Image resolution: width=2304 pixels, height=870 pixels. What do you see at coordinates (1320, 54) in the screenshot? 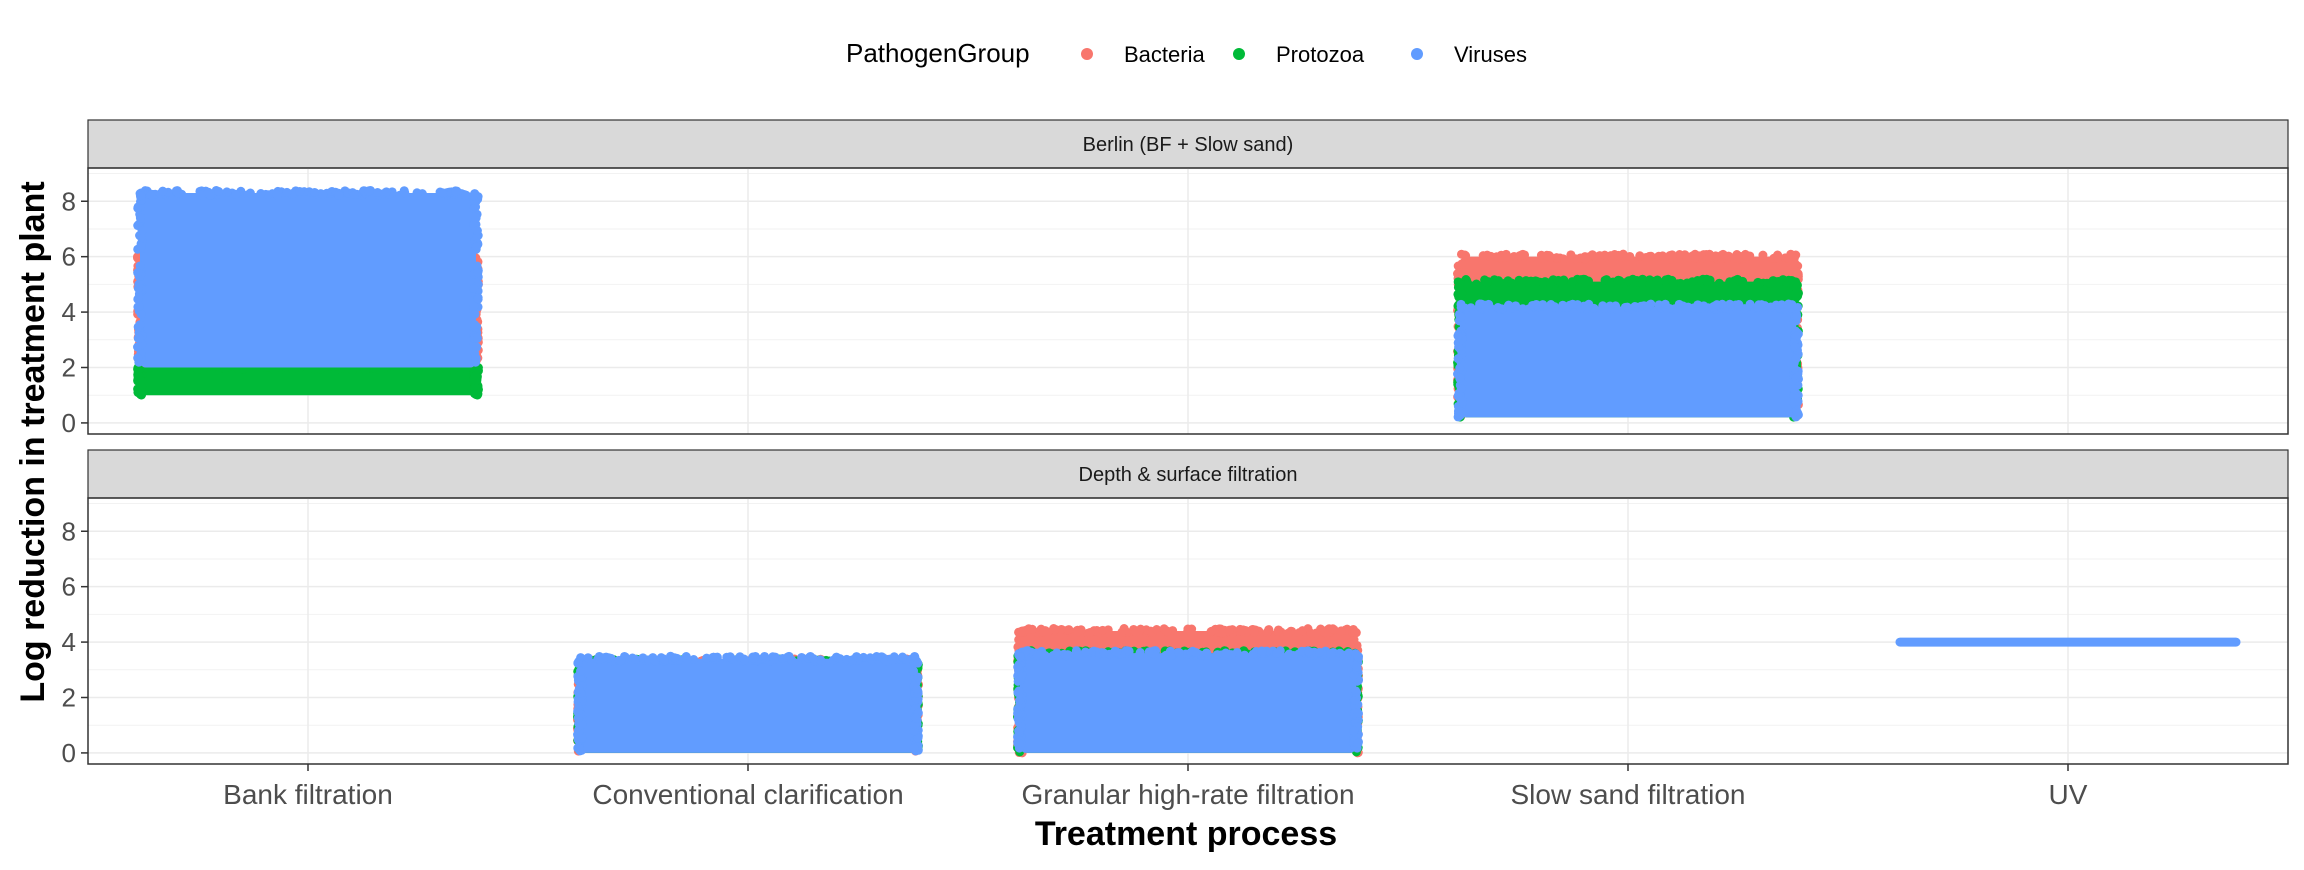
I see `legend-label-protozoa: Protozoa` at bounding box center [1320, 54].